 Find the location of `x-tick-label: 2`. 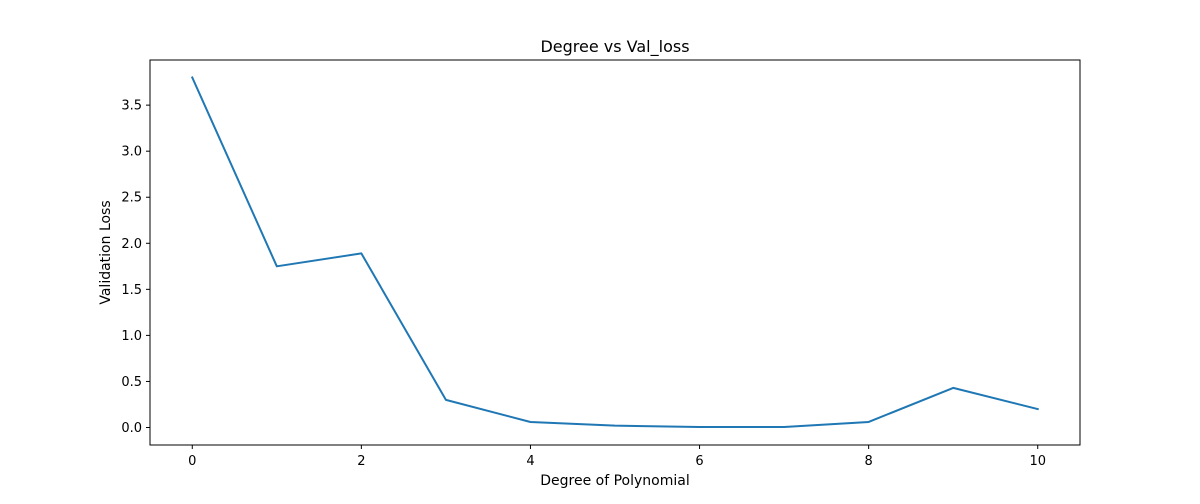

x-tick-label: 2 is located at coordinates (361, 461).